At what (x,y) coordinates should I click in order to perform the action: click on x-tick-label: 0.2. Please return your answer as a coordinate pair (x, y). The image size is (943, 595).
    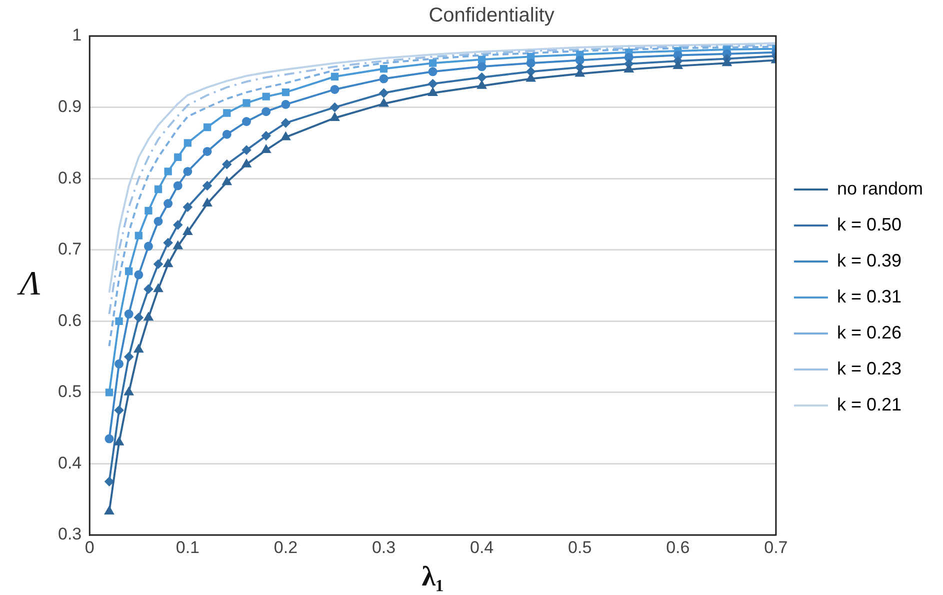
    Looking at the image, I should click on (286, 547).